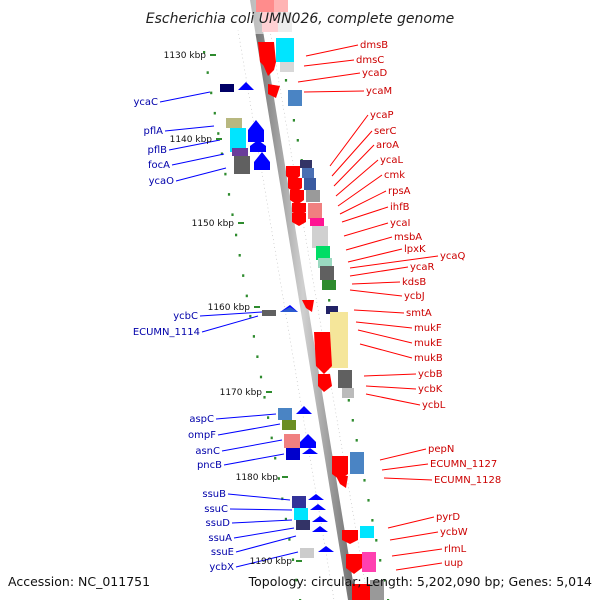 Image resolution: width=600 pixels, height=600 pixels. I want to click on tick-label: 1190 kbp, so click(271, 562).